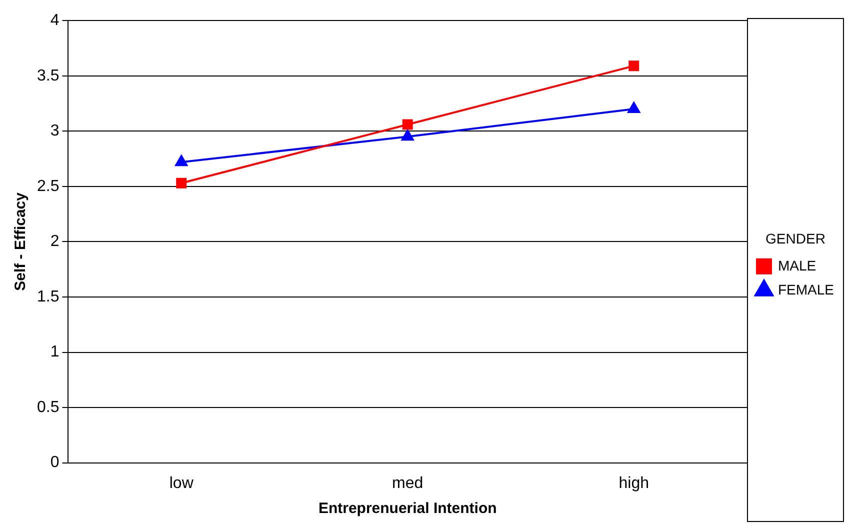 The image size is (857, 531). I want to click on y-tick-label: 0.5, so click(48, 407).